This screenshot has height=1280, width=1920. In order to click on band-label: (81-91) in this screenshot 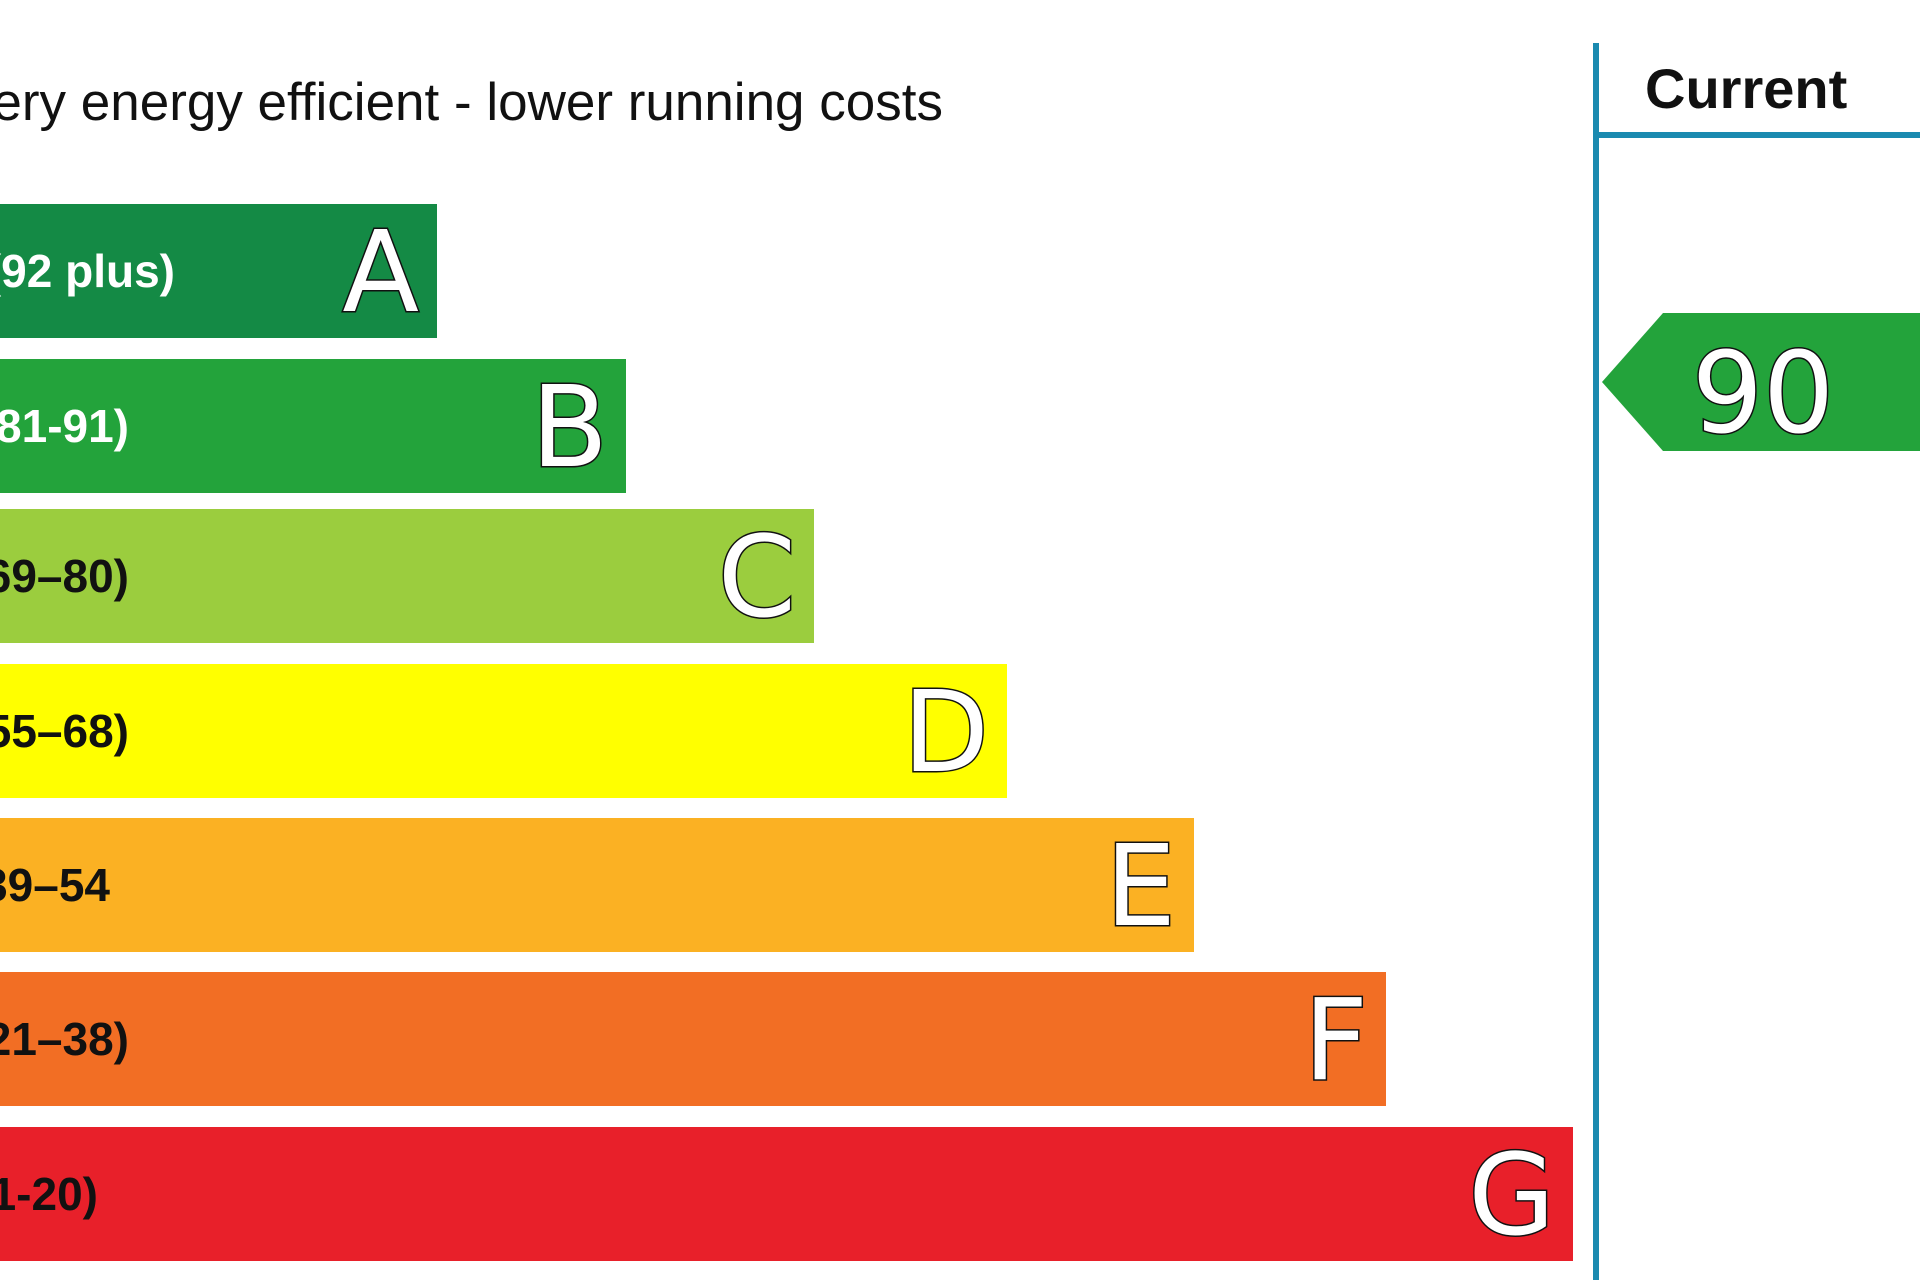, I will do `click(64, 426)`.